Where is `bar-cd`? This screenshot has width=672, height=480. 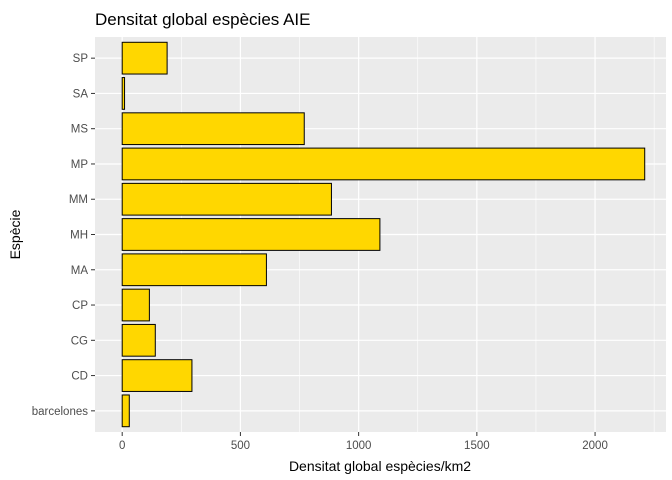
bar-cd is located at coordinates (157, 375).